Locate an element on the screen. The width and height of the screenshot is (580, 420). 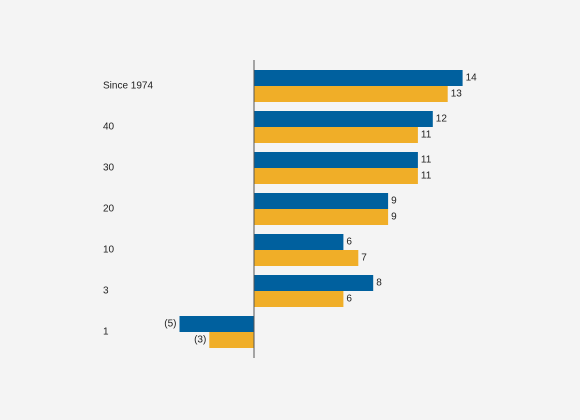
value-label: (3) is located at coordinates (200, 340).